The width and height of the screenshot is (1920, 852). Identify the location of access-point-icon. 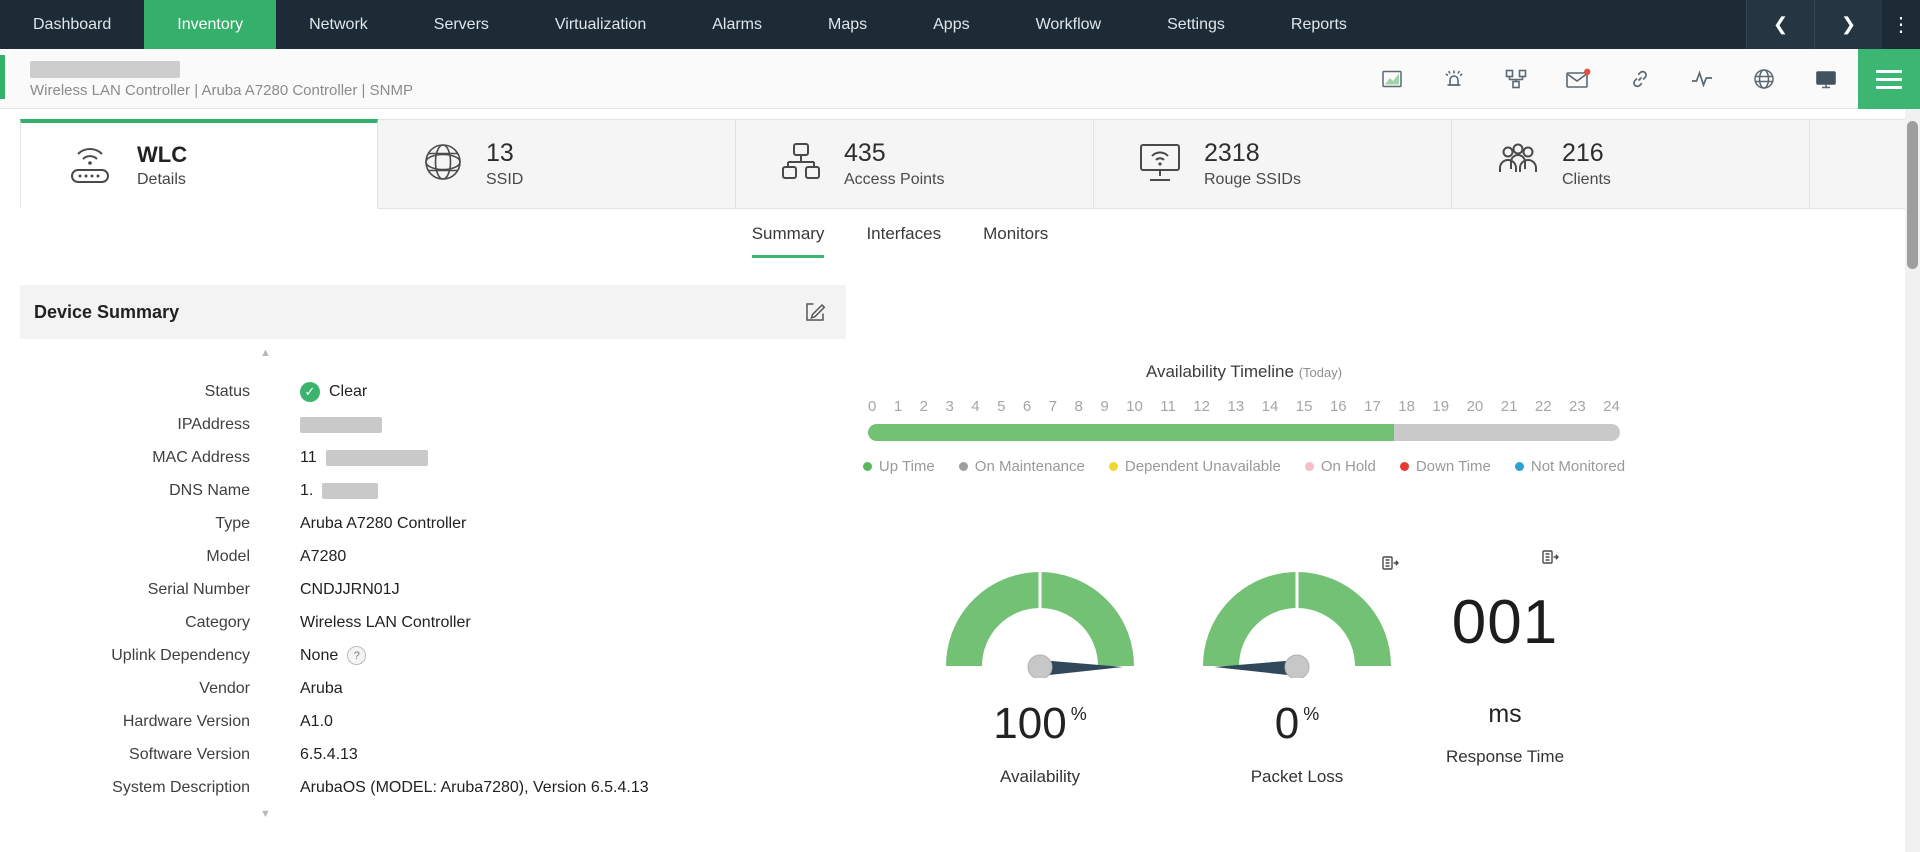
(801, 164).